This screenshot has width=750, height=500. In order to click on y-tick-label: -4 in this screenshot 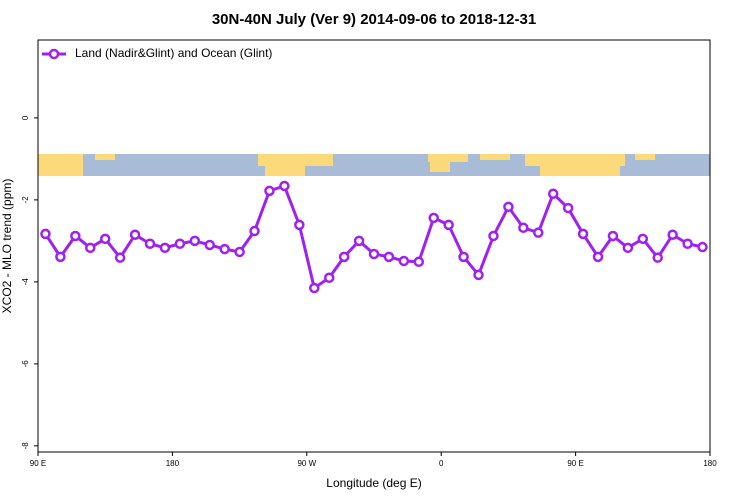, I will do `click(25, 282)`.